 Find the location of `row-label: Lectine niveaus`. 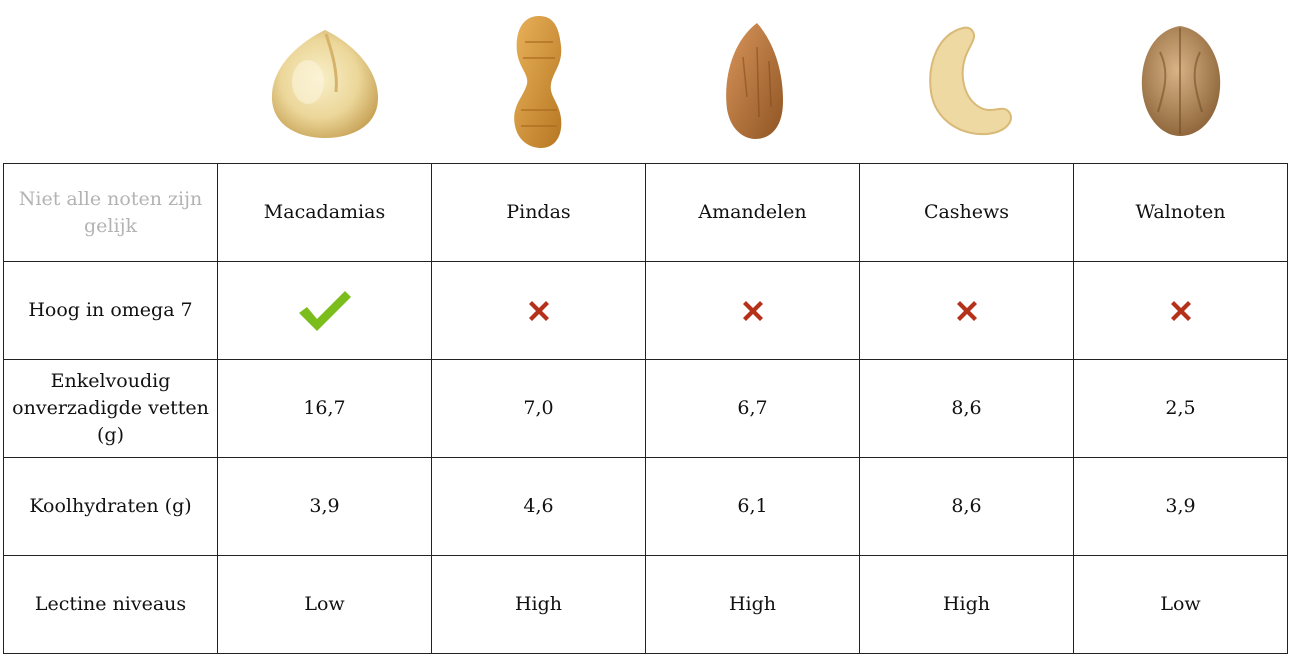

row-label: Lectine niveaus is located at coordinates (110, 604).